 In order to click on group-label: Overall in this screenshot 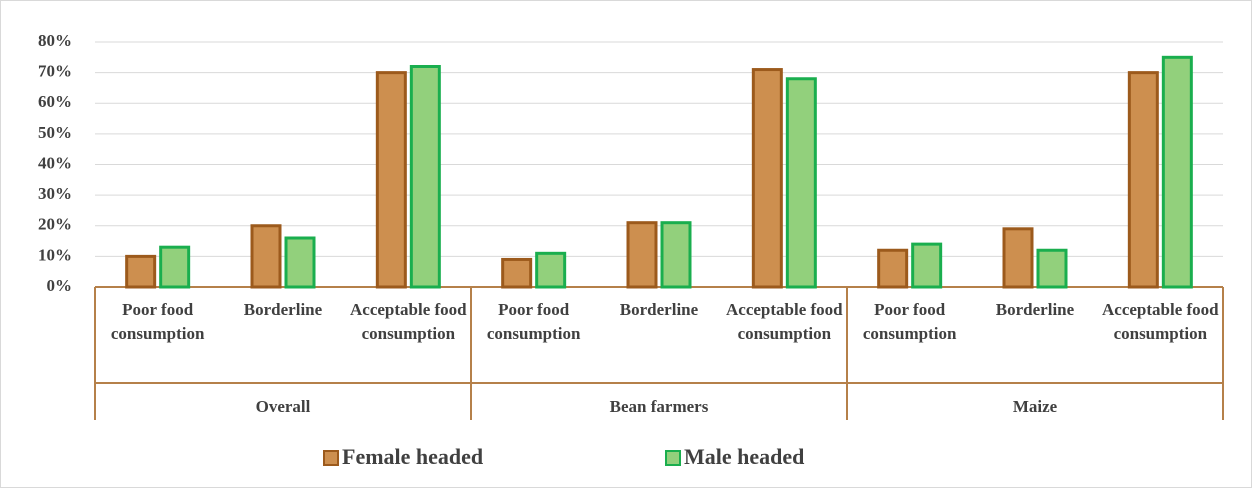, I will do `click(283, 406)`.